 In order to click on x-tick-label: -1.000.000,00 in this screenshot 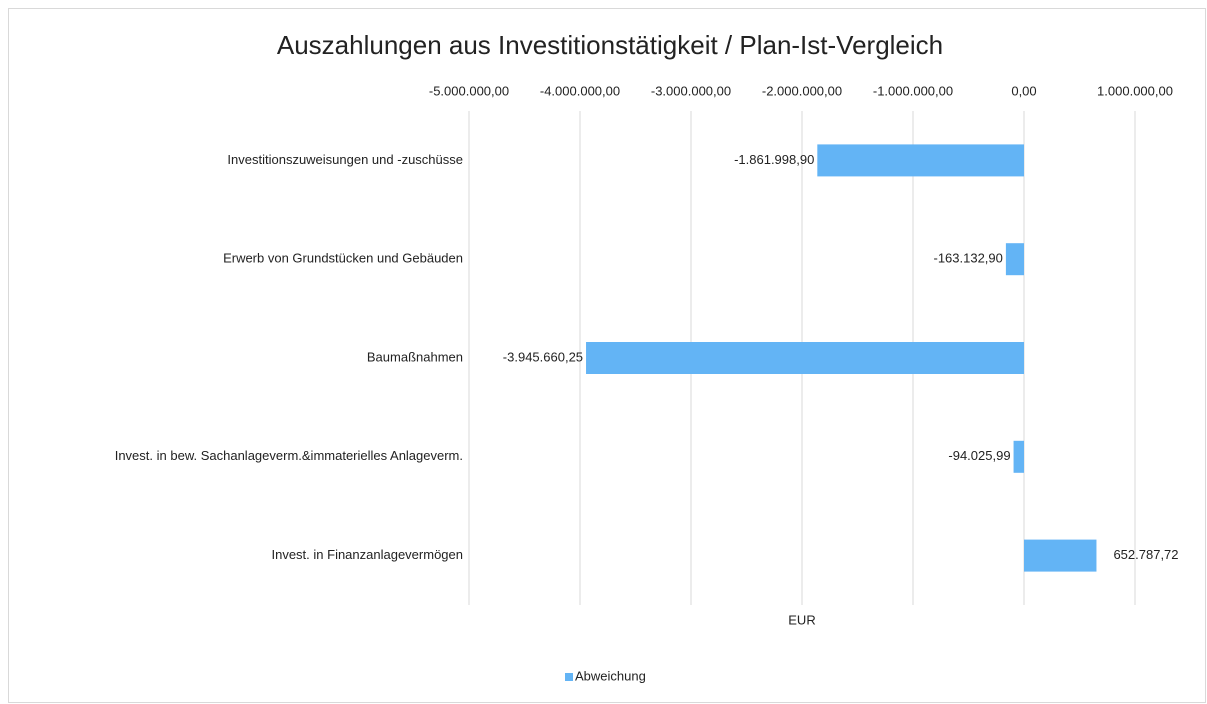, I will do `click(913, 90)`.